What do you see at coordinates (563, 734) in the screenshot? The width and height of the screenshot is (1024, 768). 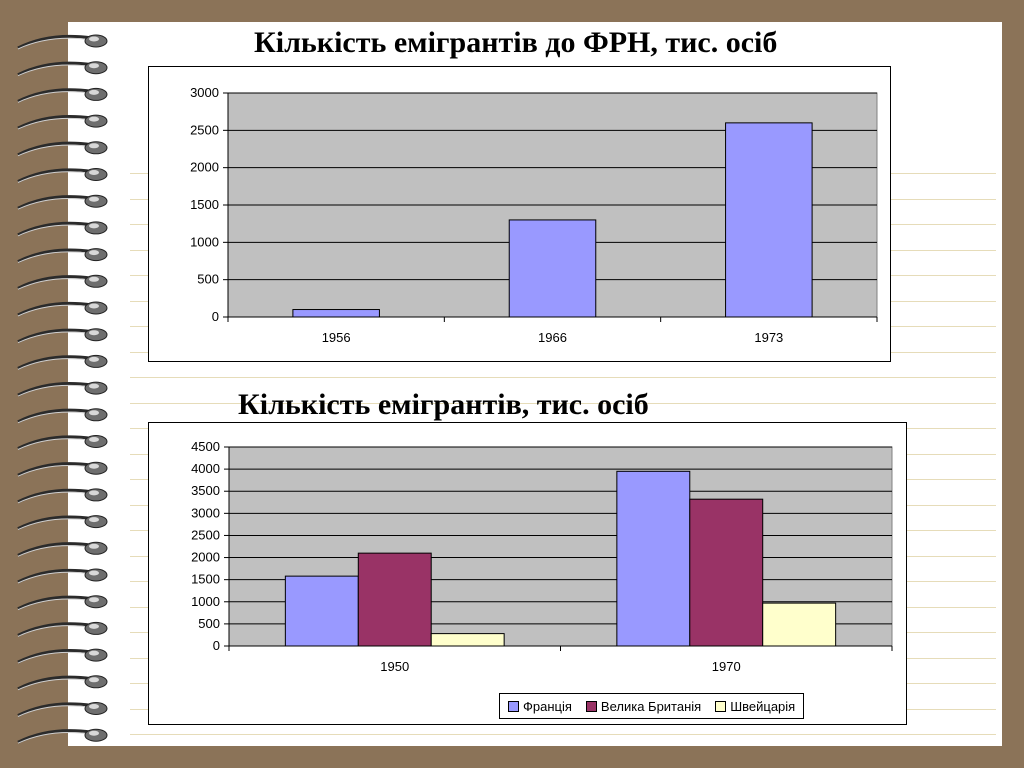 I see `ruled-line` at bounding box center [563, 734].